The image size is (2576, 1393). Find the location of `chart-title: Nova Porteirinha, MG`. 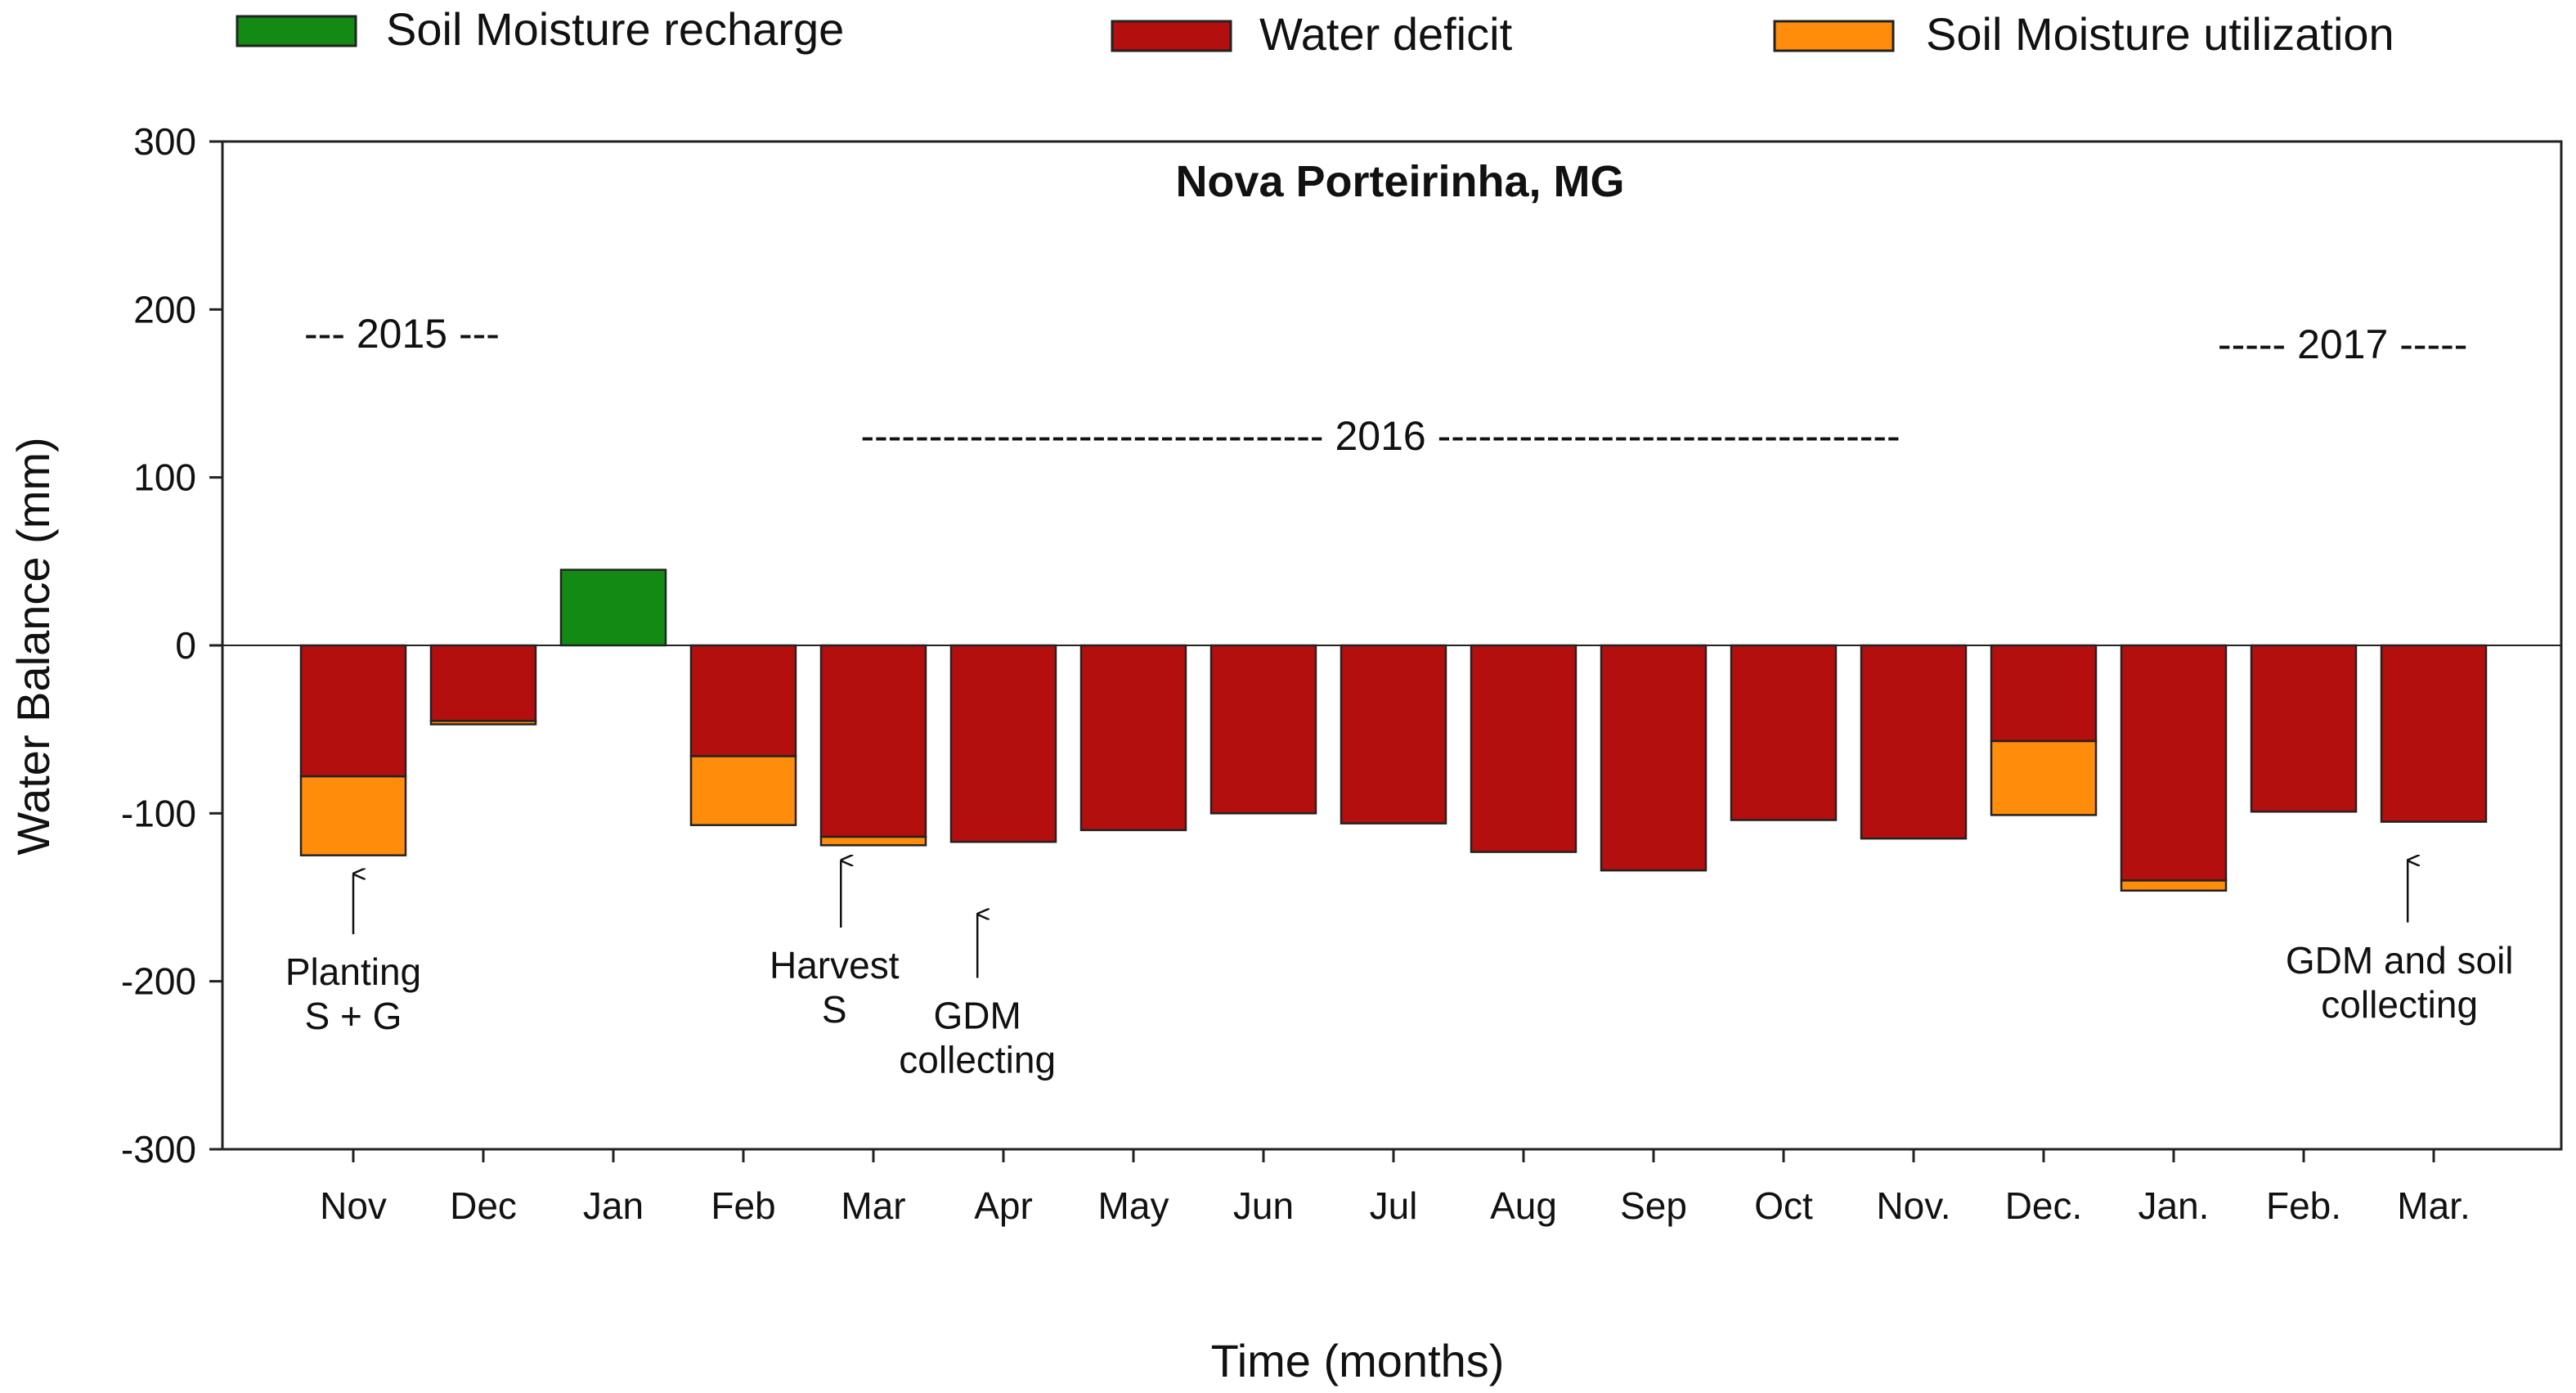

chart-title: Nova Porteirinha, MG is located at coordinates (1400, 181).